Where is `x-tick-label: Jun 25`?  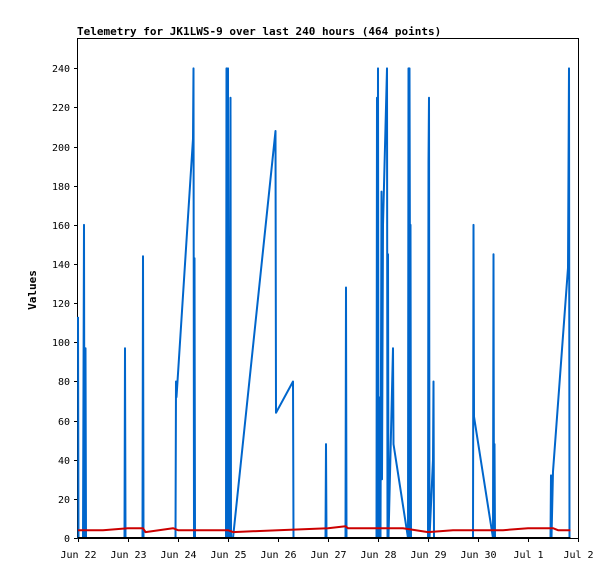 x-tick-label: Jun 25 is located at coordinates (228, 555).